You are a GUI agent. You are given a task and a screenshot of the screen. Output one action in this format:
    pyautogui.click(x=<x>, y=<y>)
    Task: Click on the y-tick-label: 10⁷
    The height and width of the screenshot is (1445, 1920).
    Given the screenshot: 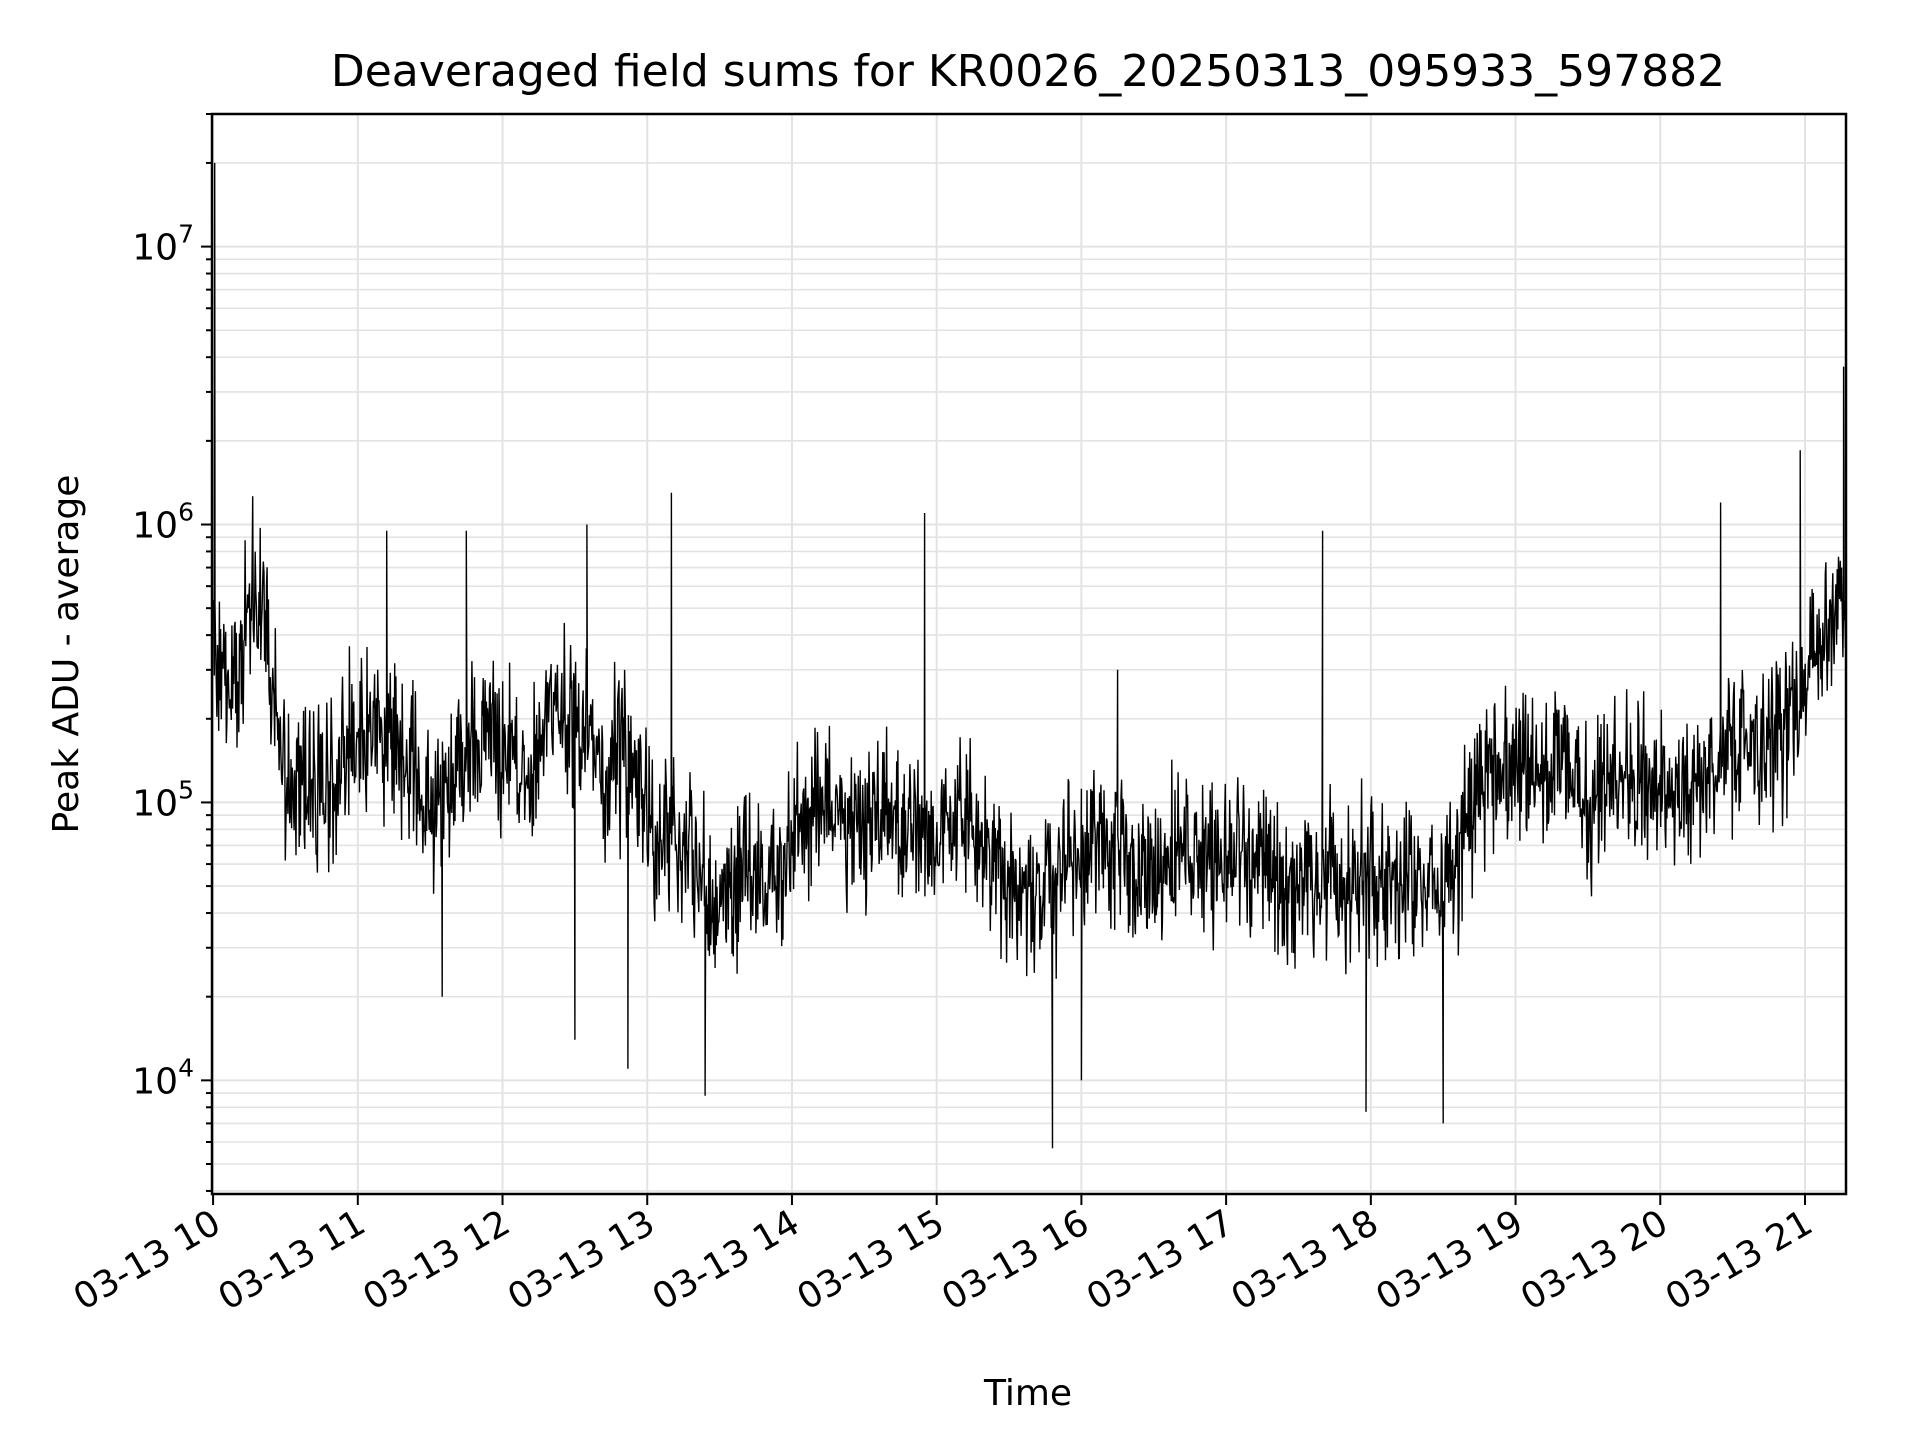 What is the action you would take?
    pyautogui.click(x=163, y=244)
    